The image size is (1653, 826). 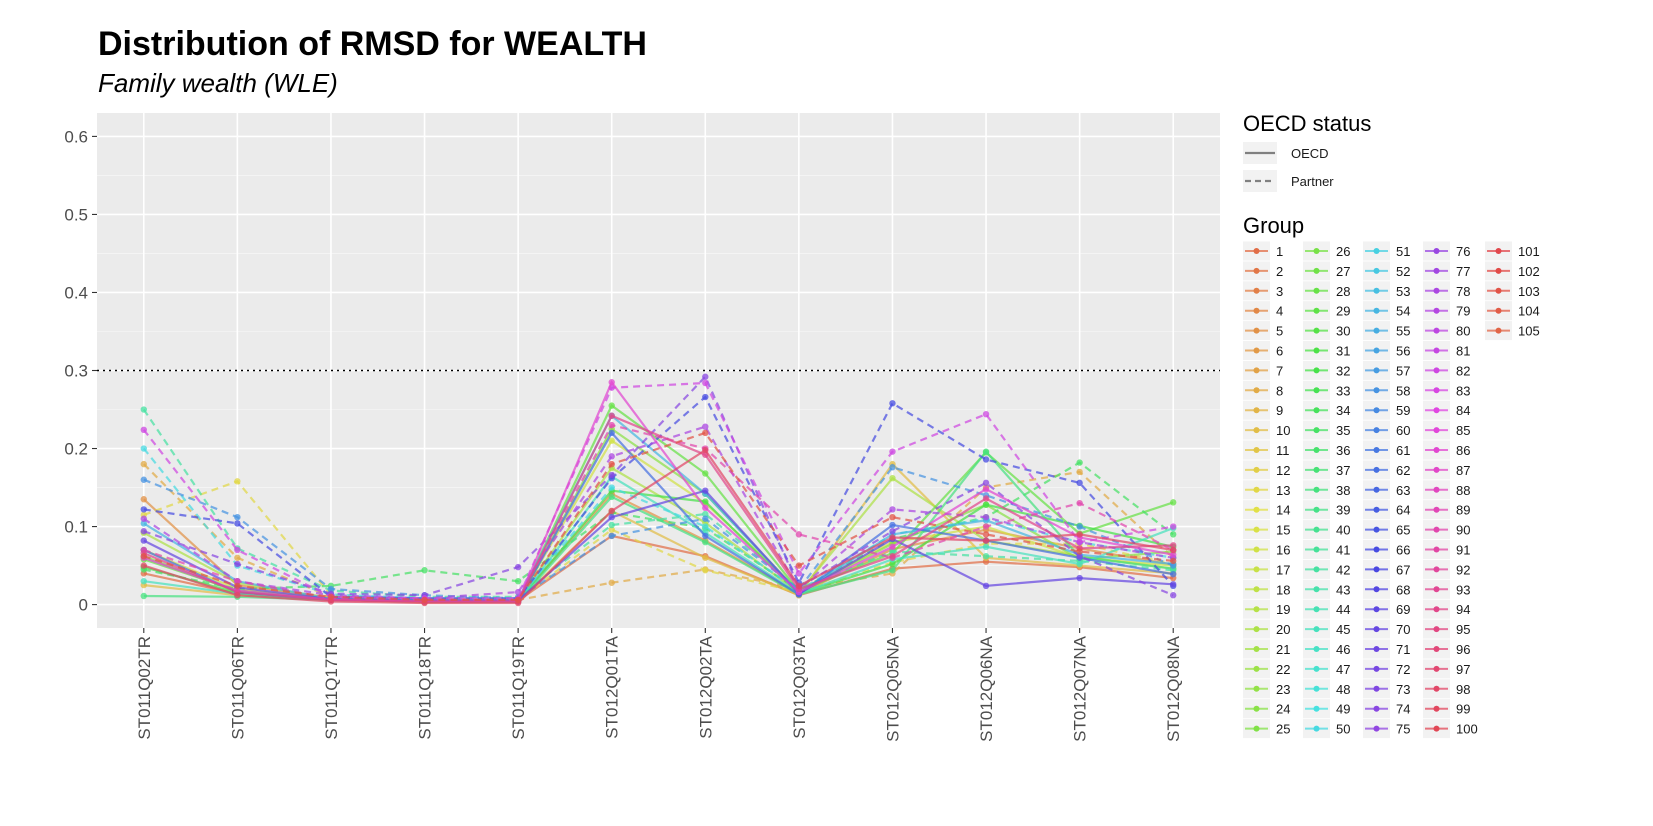 What do you see at coordinates (1403, 291) in the screenshot?
I see `legend-label-group: 53` at bounding box center [1403, 291].